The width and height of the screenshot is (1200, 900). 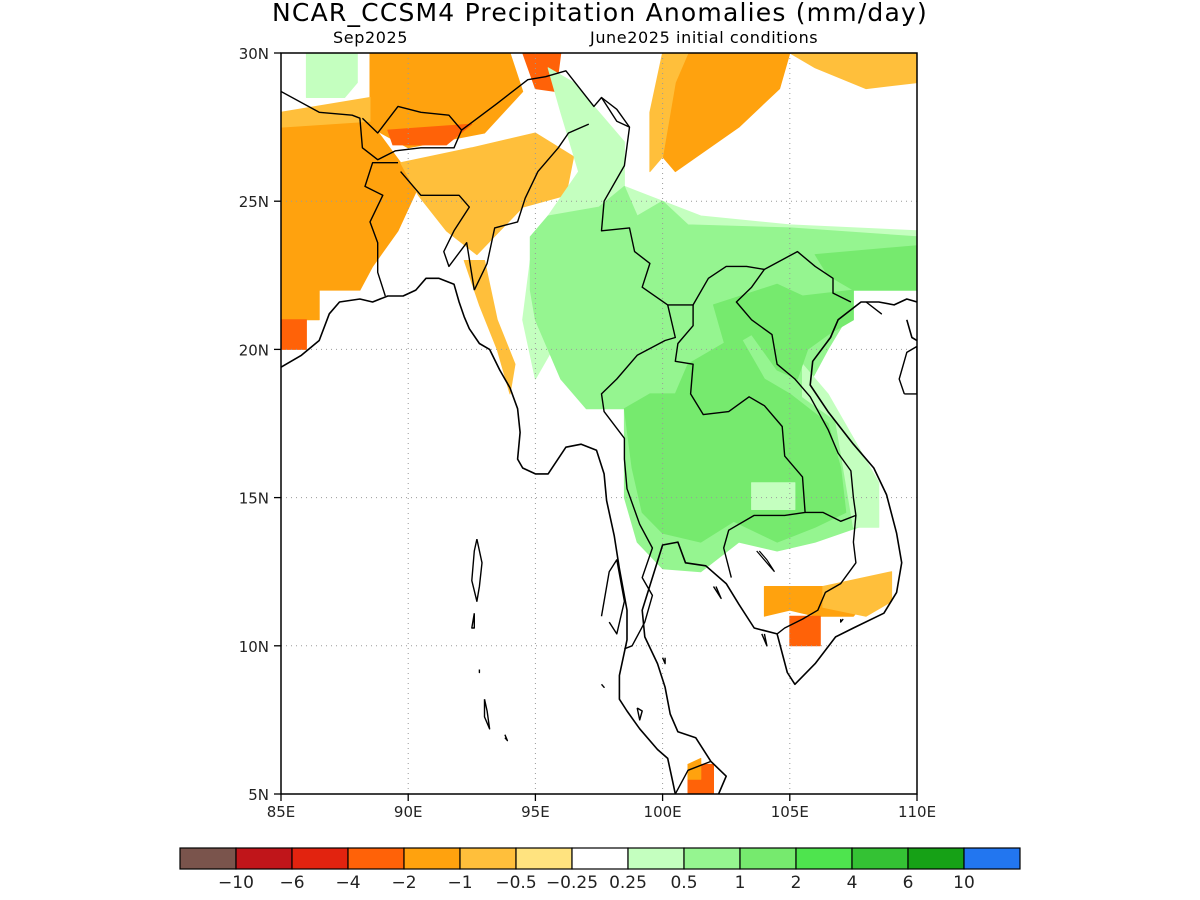 What do you see at coordinates (258, 795) in the screenshot?
I see `lat-tick-label: 5N` at bounding box center [258, 795].